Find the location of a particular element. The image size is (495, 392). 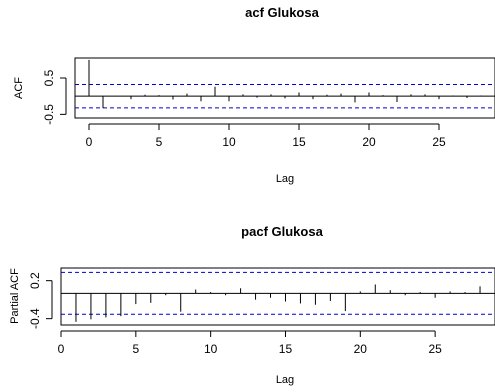

pacf-y-tick-label: -0.4 is located at coordinates (35, 318).